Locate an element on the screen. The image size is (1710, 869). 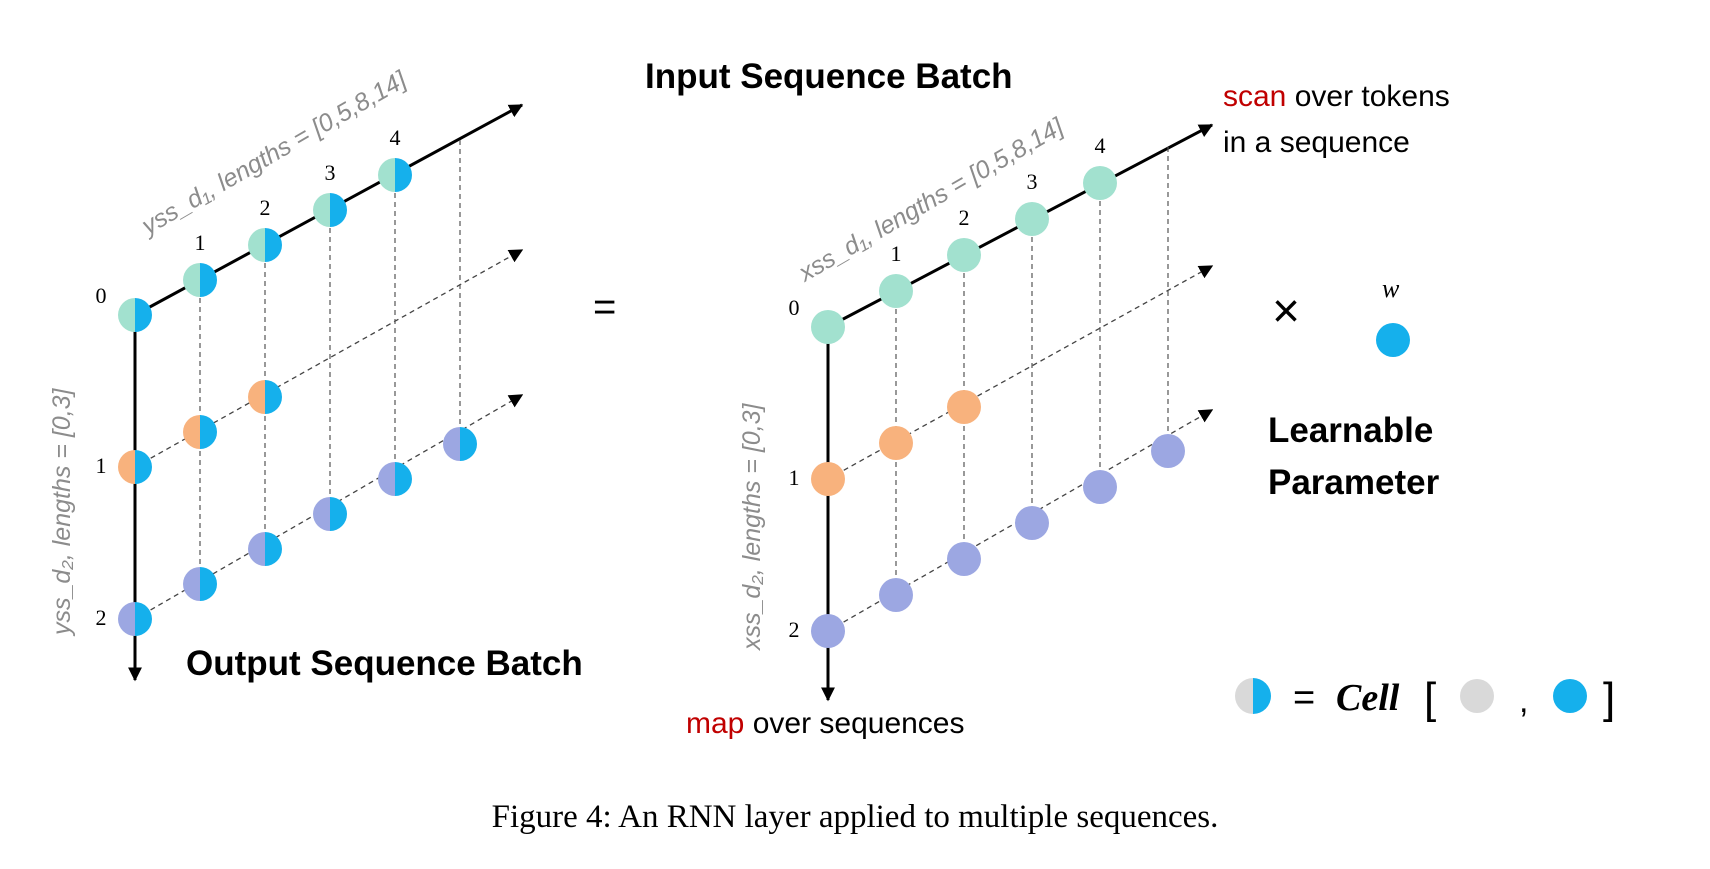
legend-equals: = is located at coordinates (1304, 698).